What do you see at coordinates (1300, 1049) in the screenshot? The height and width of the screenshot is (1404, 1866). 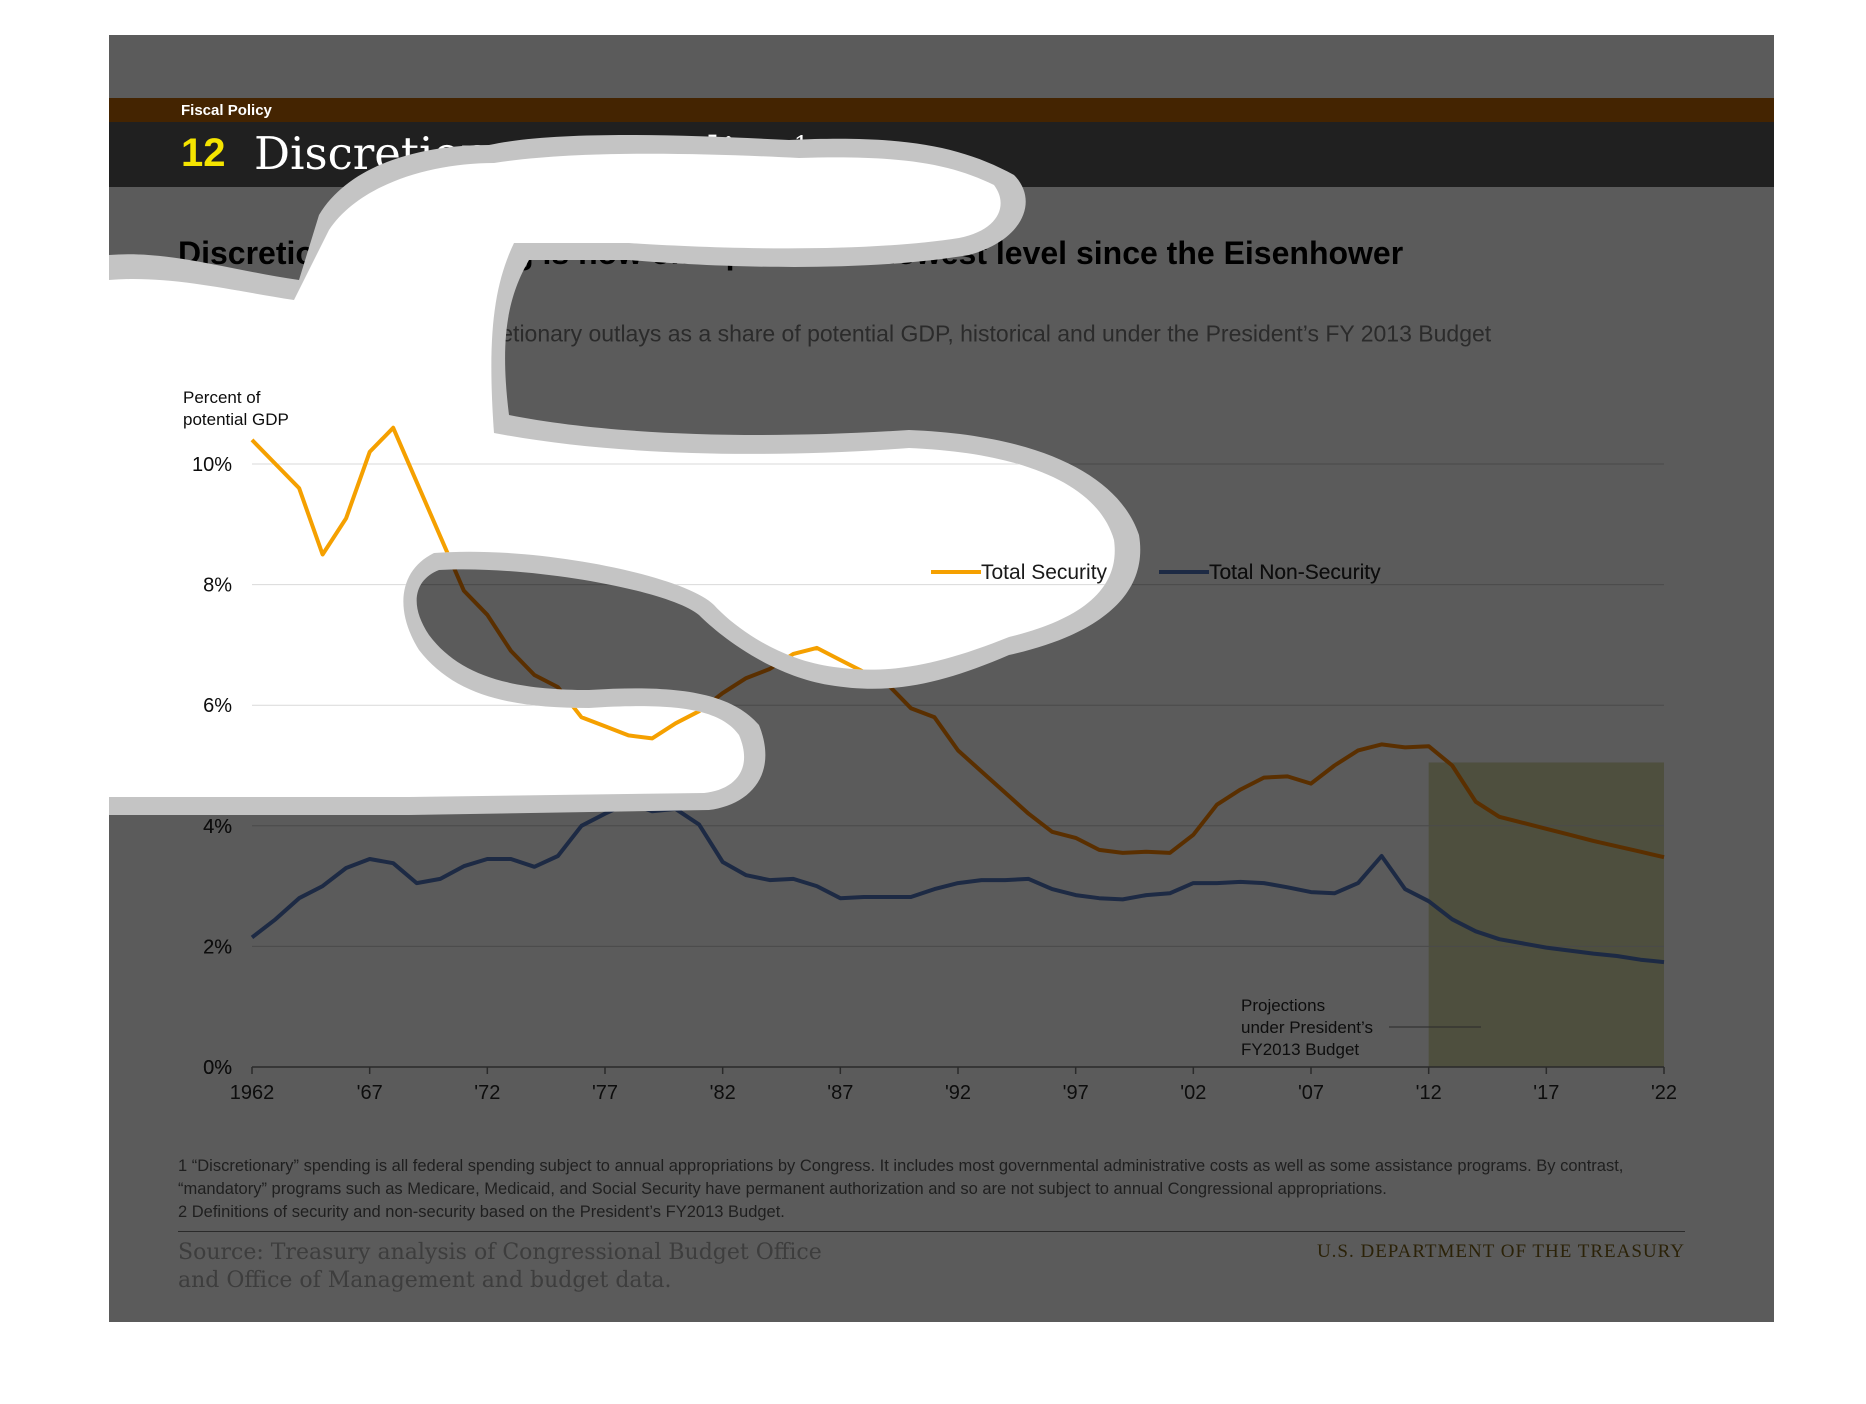 I see `projection-label-line: FY2013 Budget` at bounding box center [1300, 1049].